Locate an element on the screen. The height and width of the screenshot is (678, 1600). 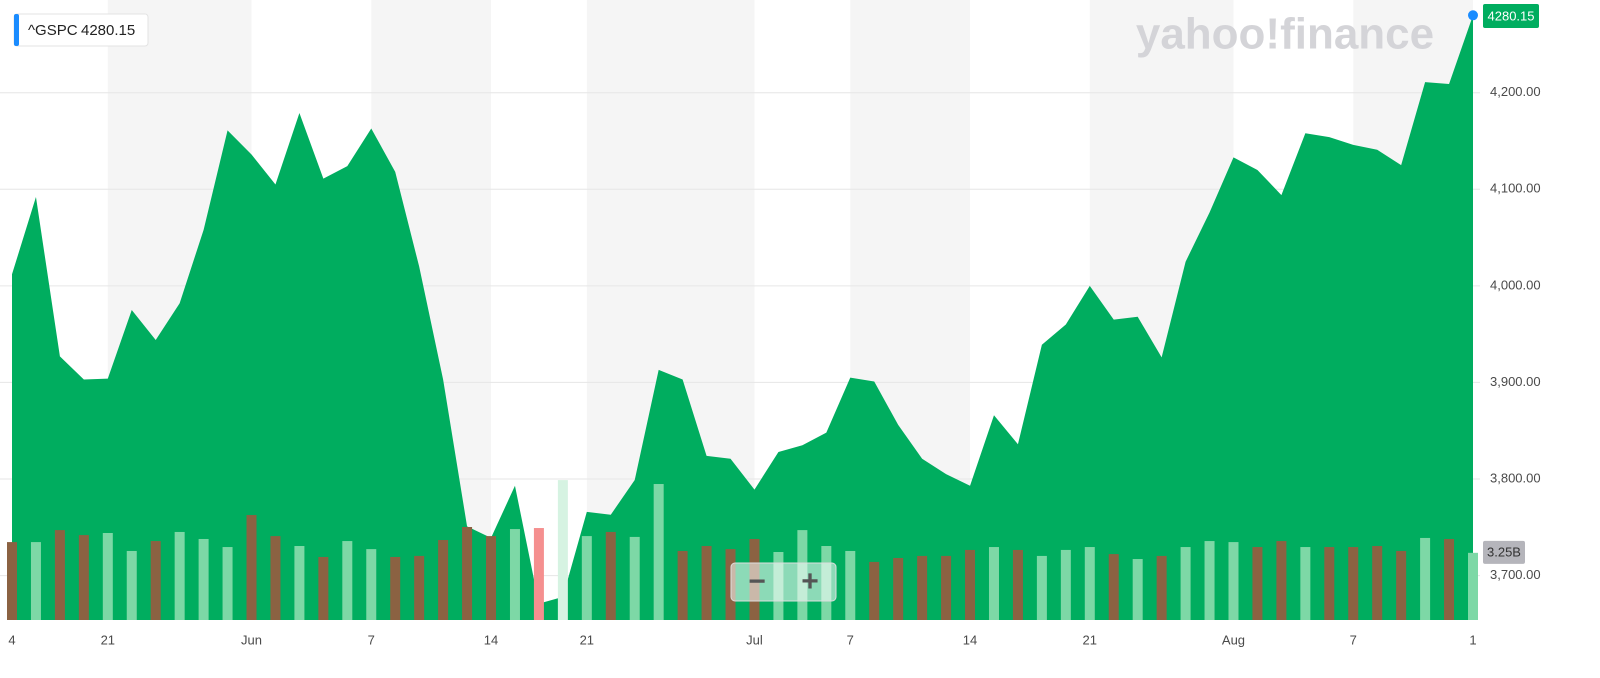
x-tick-label: Jun is located at coordinates (251, 639).